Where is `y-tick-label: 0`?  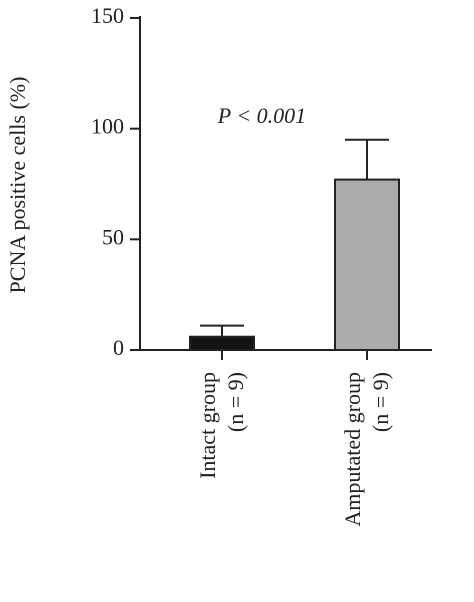
y-tick-label: 0 is located at coordinates (118, 347).